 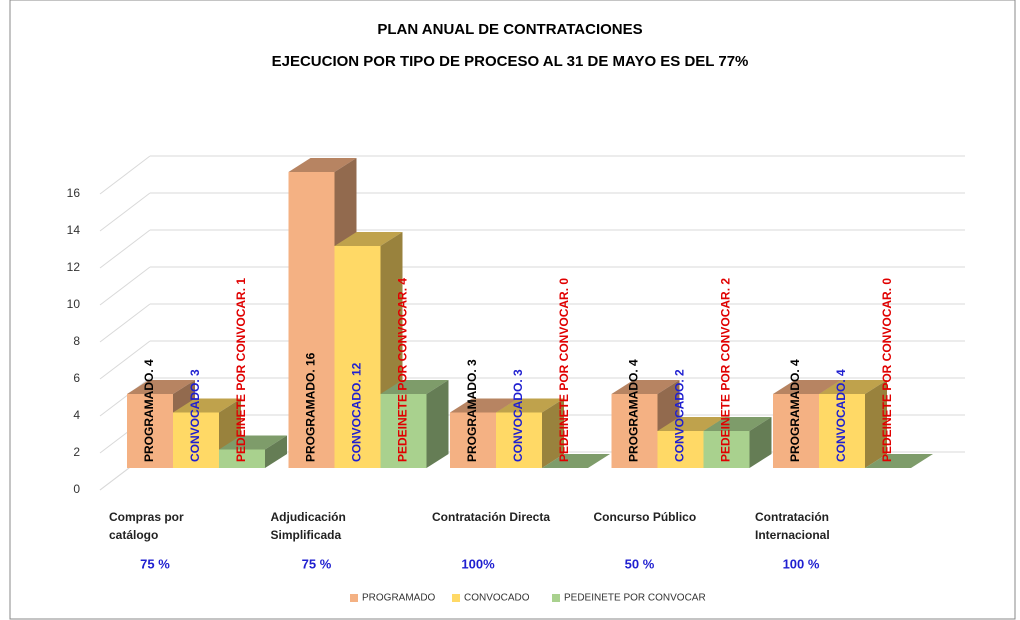 What do you see at coordinates (680, 415) in the screenshot?
I see `value-label: CONVOCADO. 2` at bounding box center [680, 415].